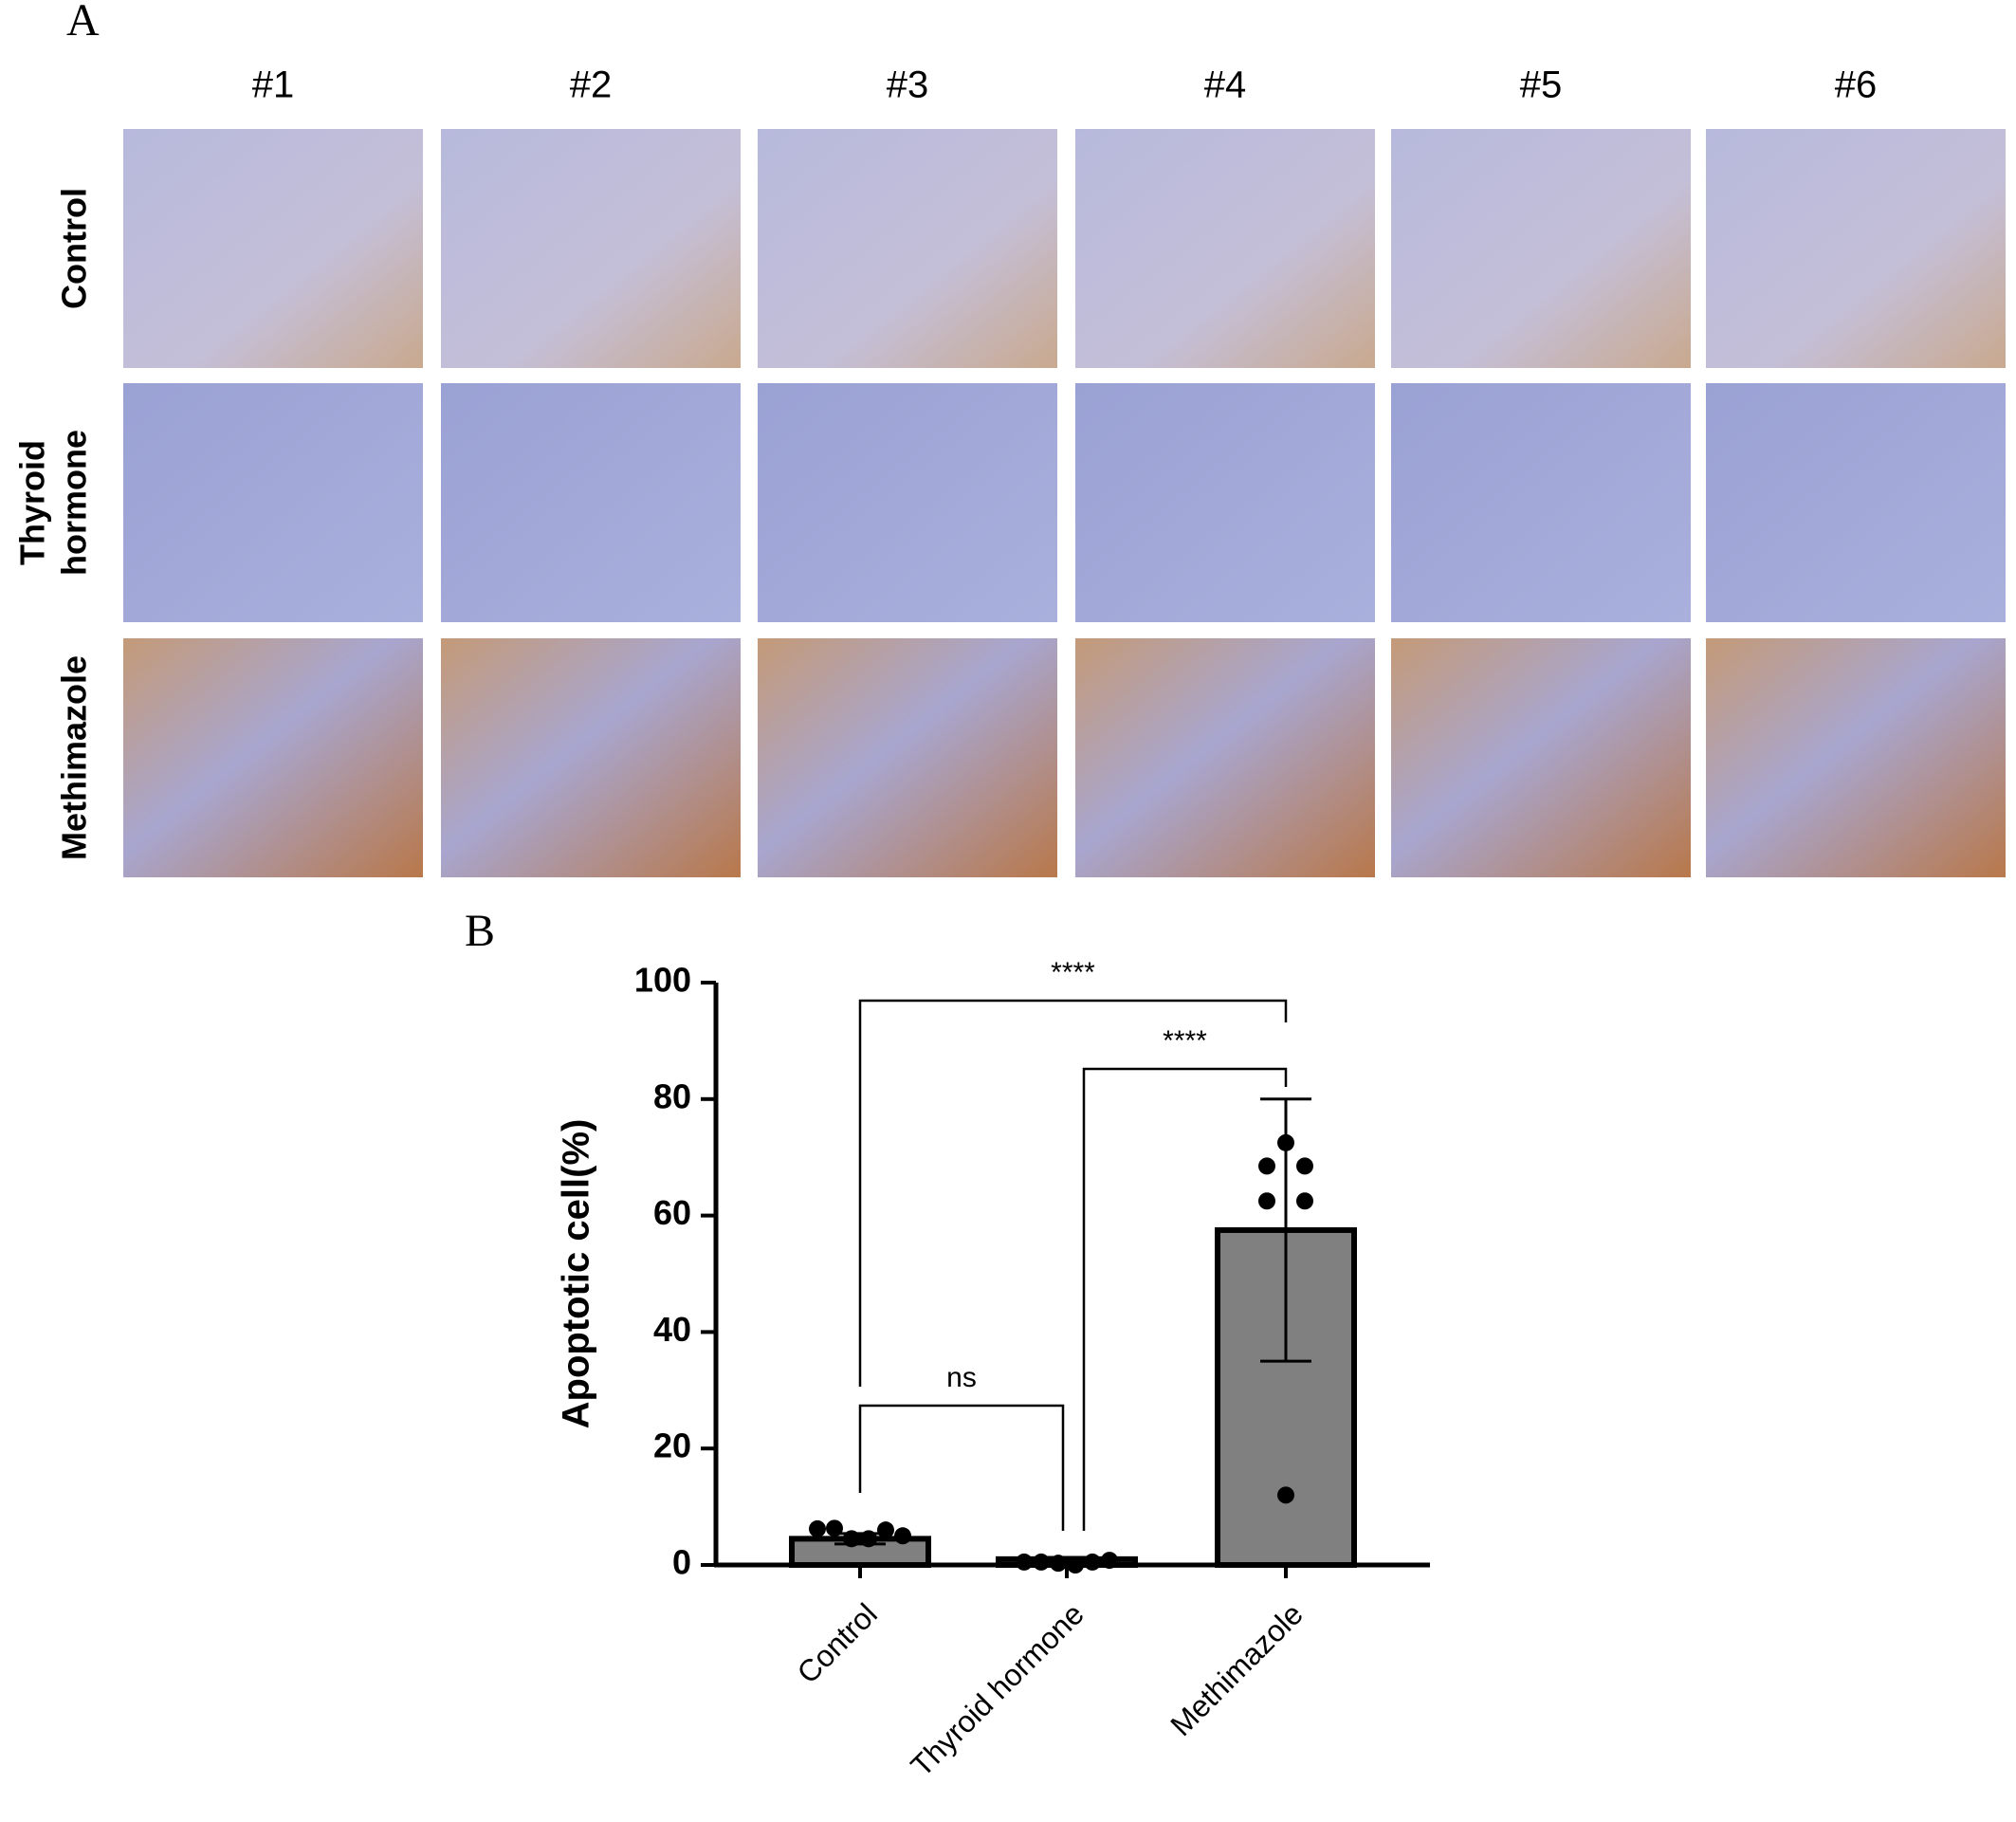 The width and height of the screenshot is (2016, 1822). I want to click on x-tick-label: Methimazole, so click(1237, 1669).